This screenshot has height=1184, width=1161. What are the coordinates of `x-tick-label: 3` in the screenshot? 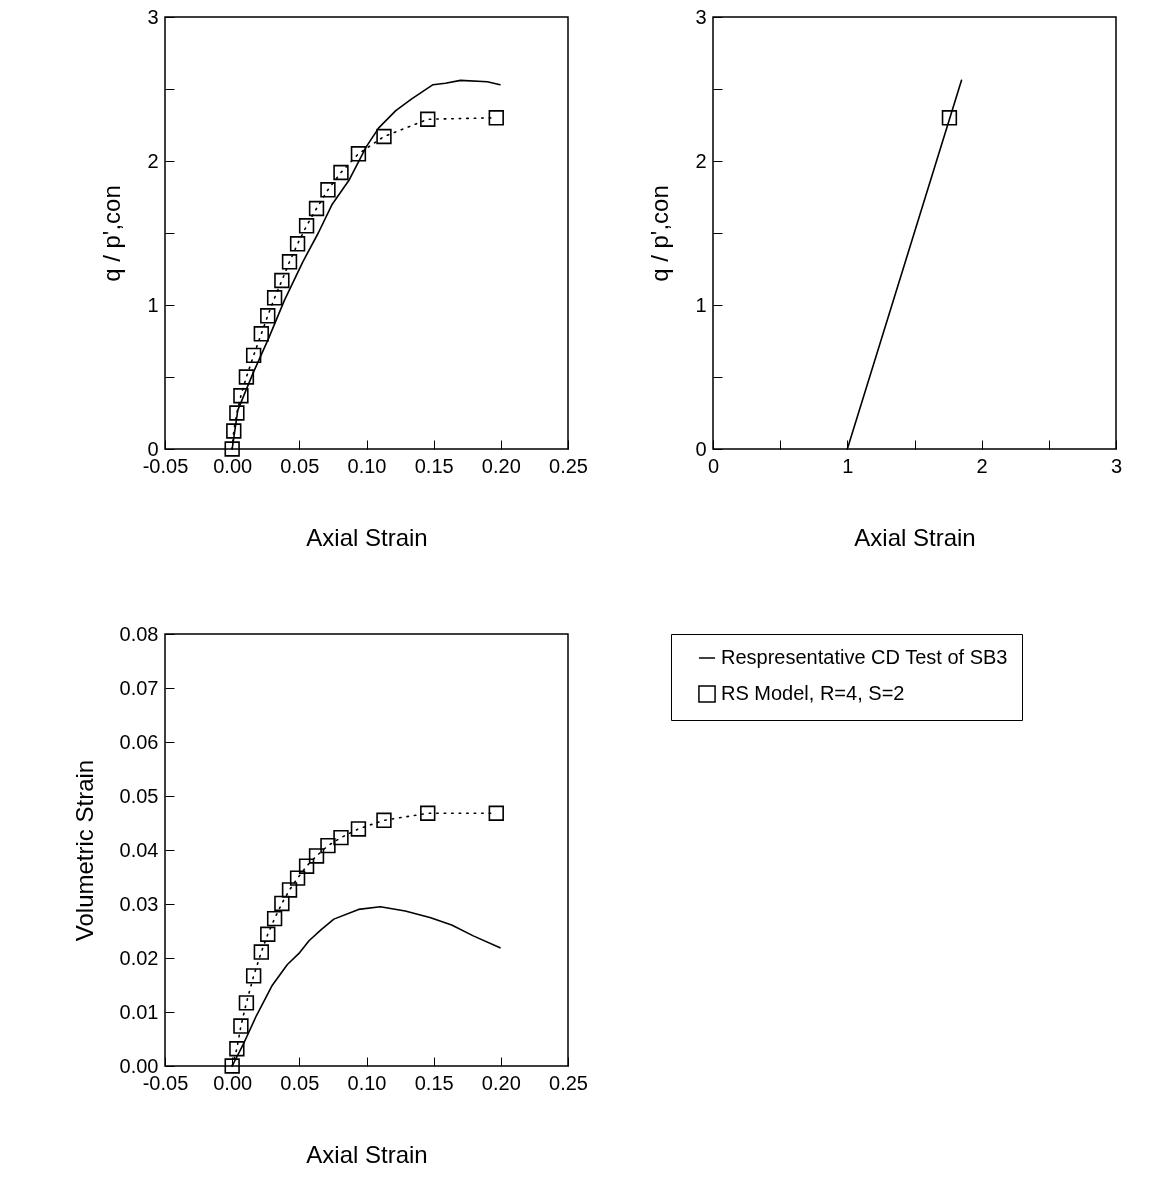 It's located at (1116, 465).